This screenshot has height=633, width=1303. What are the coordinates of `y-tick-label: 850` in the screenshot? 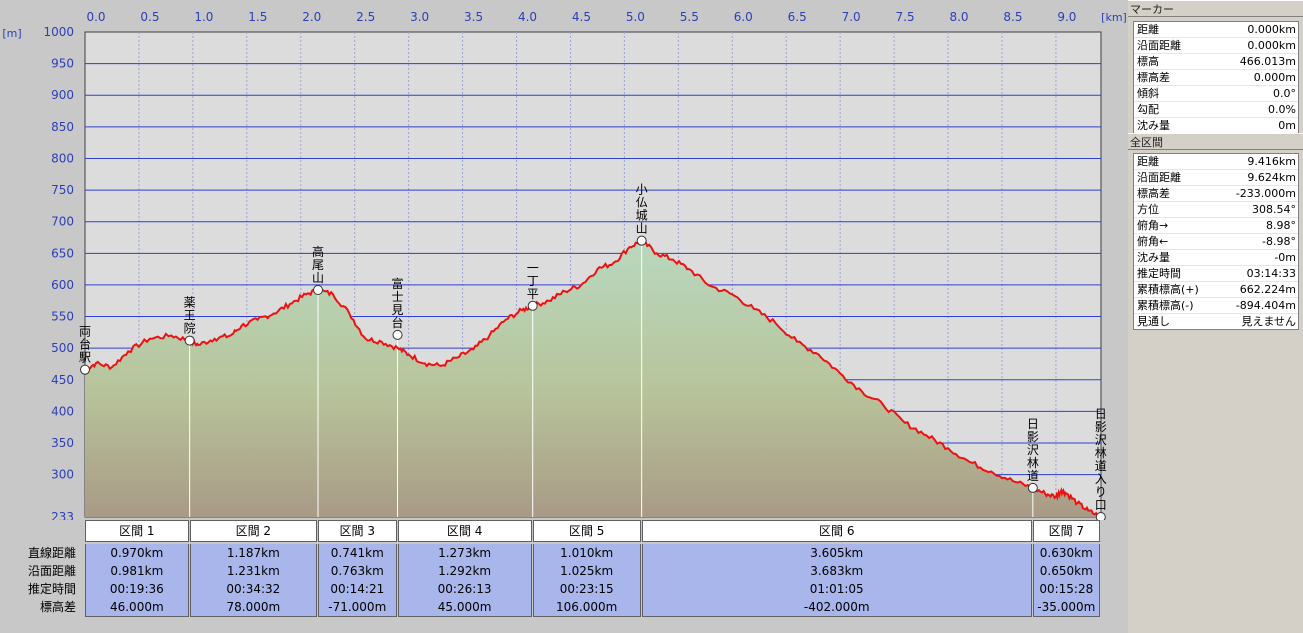 It's located at (62, 127).